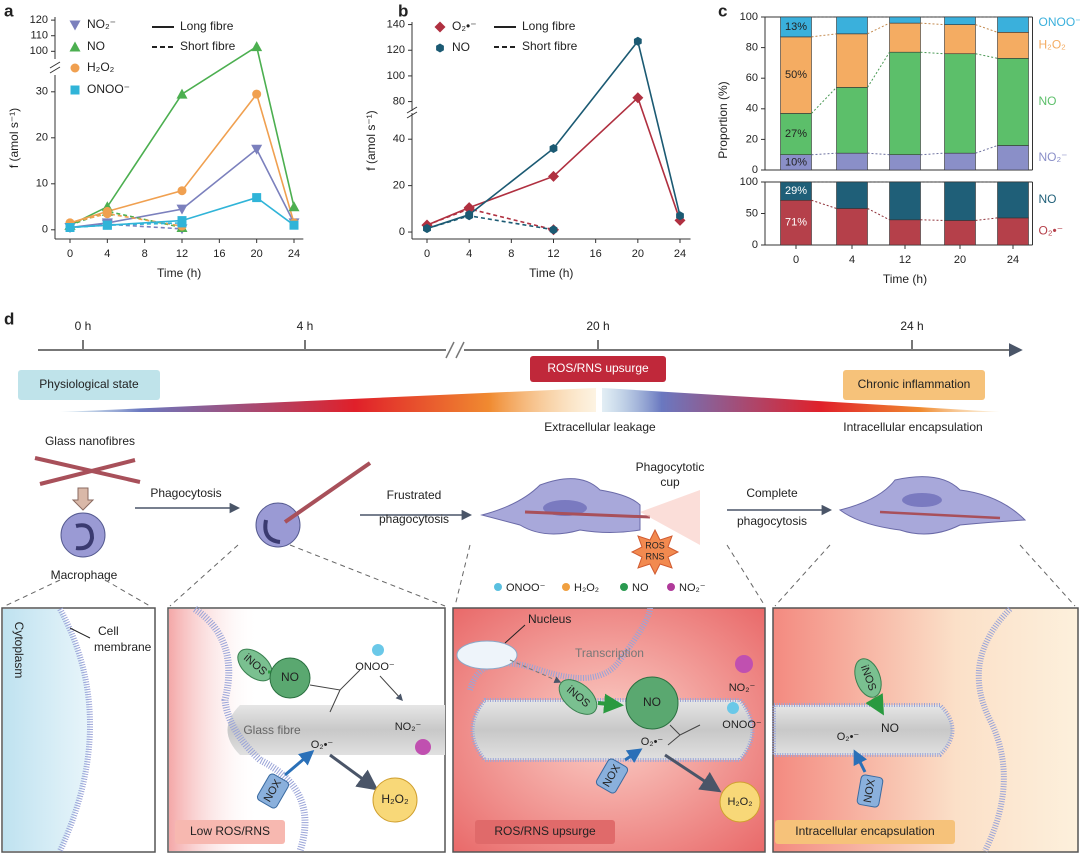 The width and height of the screenshot is (1080, 855). I want to click on x-tick-label: 24, so click(1013, 260).